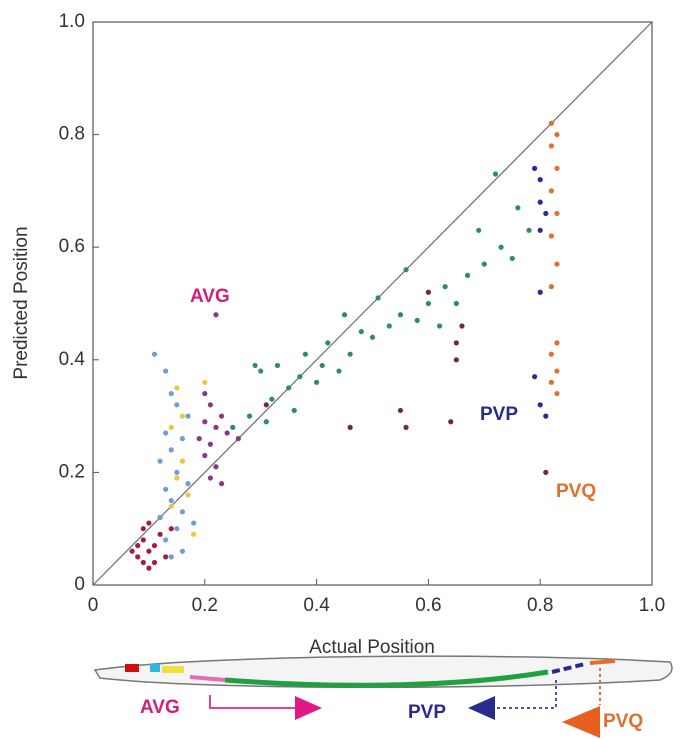  Describe the element at coordinates (481, 708) in the screenshot. I see `pvp-arrow-head` at that location.